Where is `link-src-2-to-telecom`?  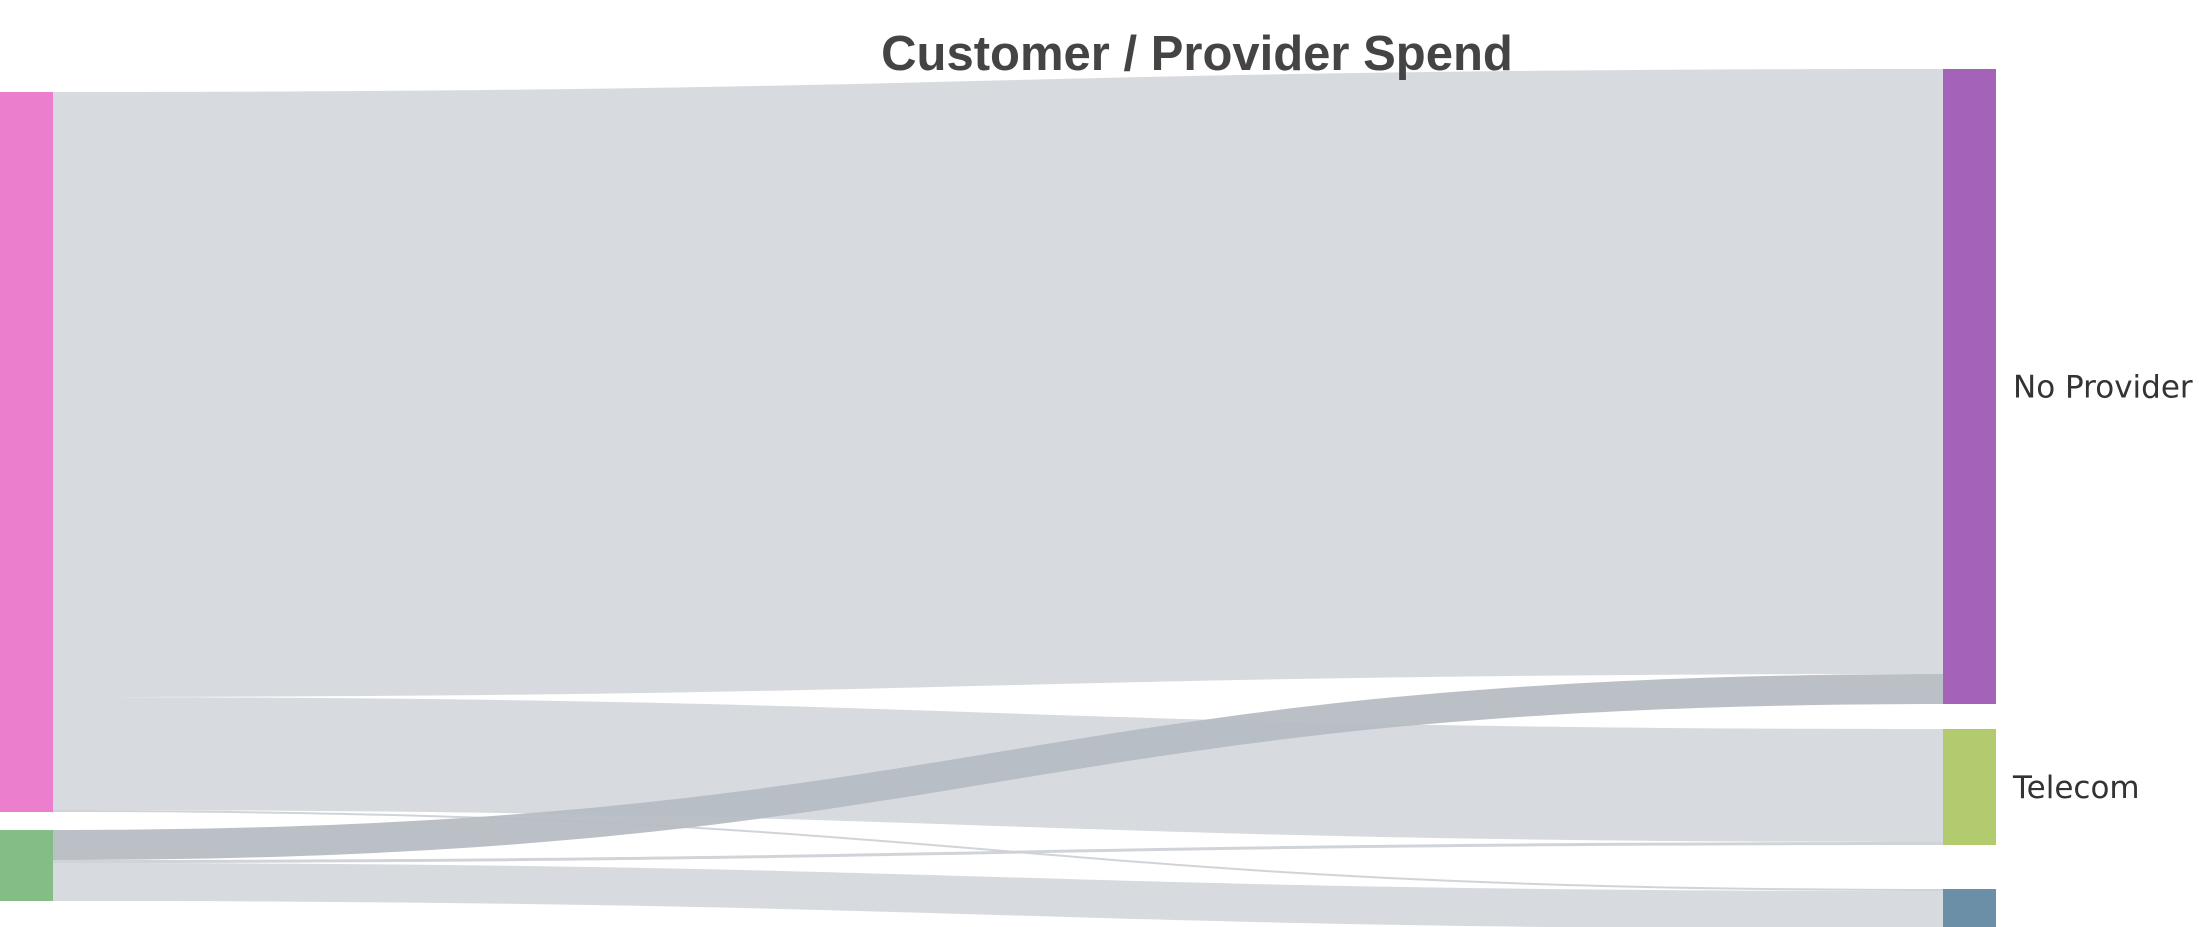
link-src-2-to-telecom is located at coordinates (998, 852).